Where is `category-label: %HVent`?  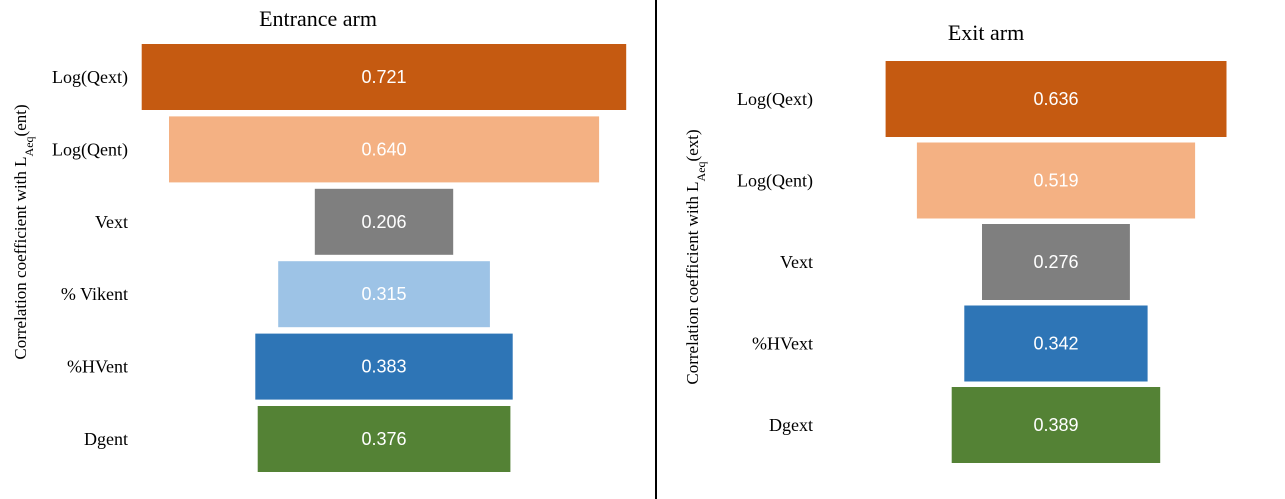 category-label: %HVent is located at coordinates (97, 367).